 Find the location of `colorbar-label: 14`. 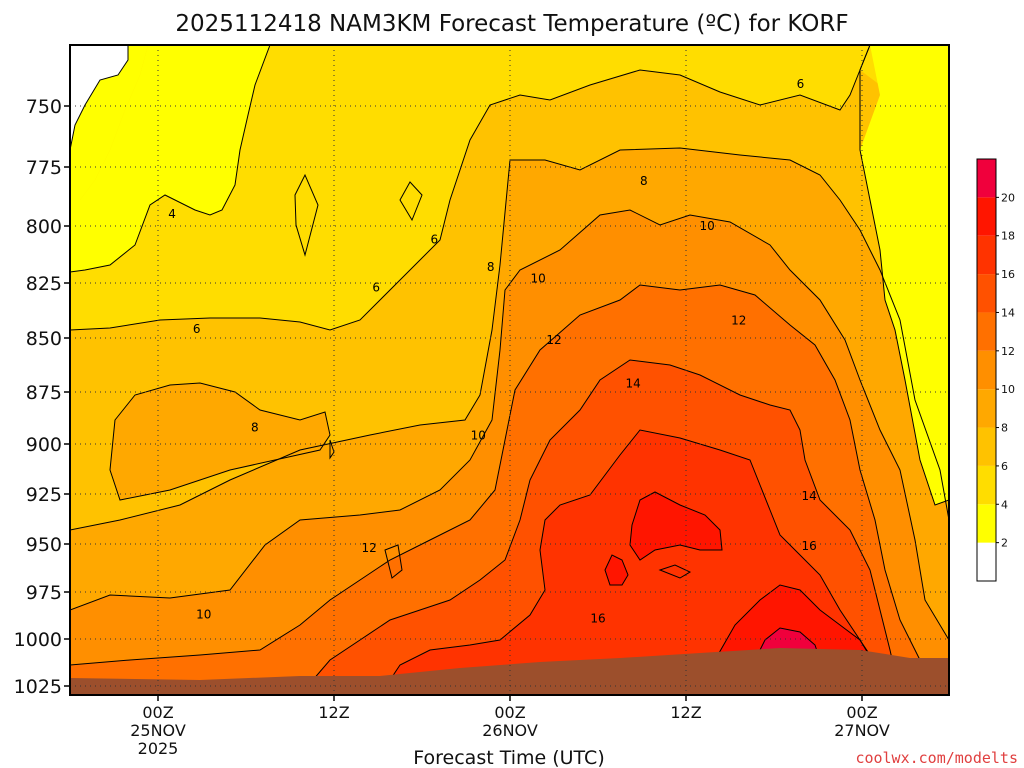

colorbar-label: 14 is located at coordinates (1008, 312).